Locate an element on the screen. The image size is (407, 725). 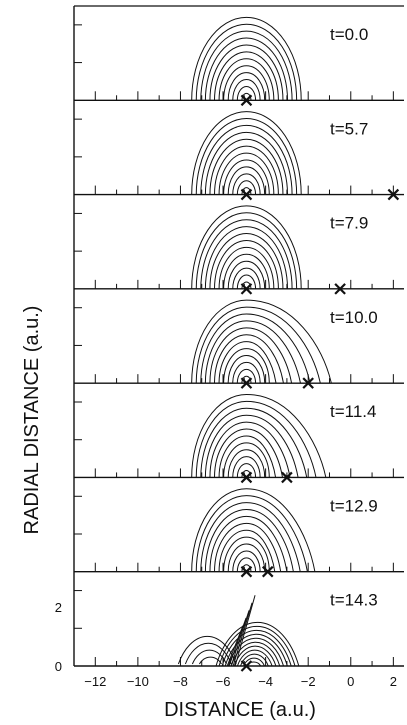
panel: t=7.9 is located at coordinates (239, 250).